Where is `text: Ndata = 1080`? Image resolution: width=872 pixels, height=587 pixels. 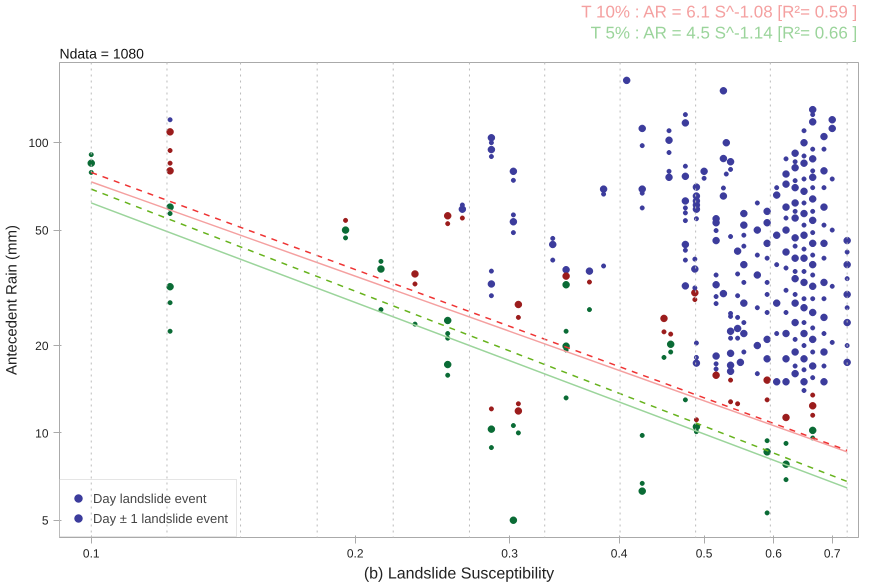
text: Ndata = 1080 is located at coordinates (102, 54).